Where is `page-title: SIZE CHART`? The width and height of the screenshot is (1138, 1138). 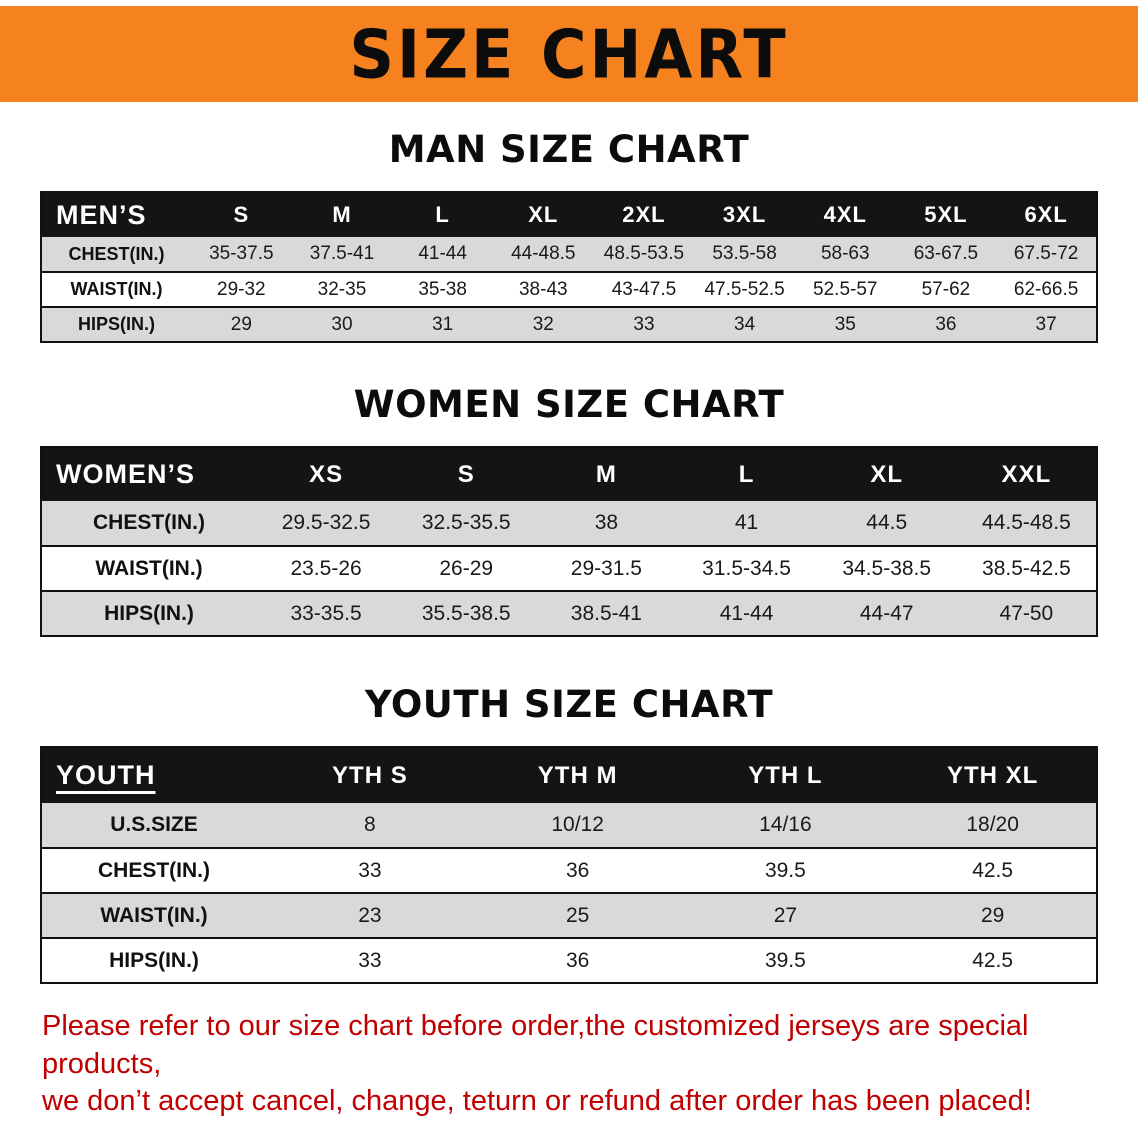
page-title: SIZE CHART is located at coordinates (569, 54).